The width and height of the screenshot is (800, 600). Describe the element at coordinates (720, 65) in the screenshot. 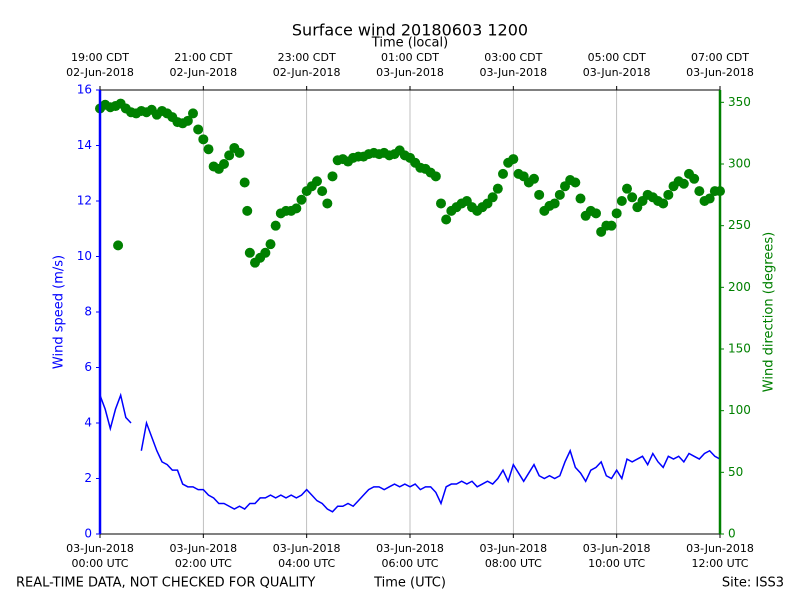

I see `top-tick-label: 07:00 CDT 03-Jun-2018` at that location.